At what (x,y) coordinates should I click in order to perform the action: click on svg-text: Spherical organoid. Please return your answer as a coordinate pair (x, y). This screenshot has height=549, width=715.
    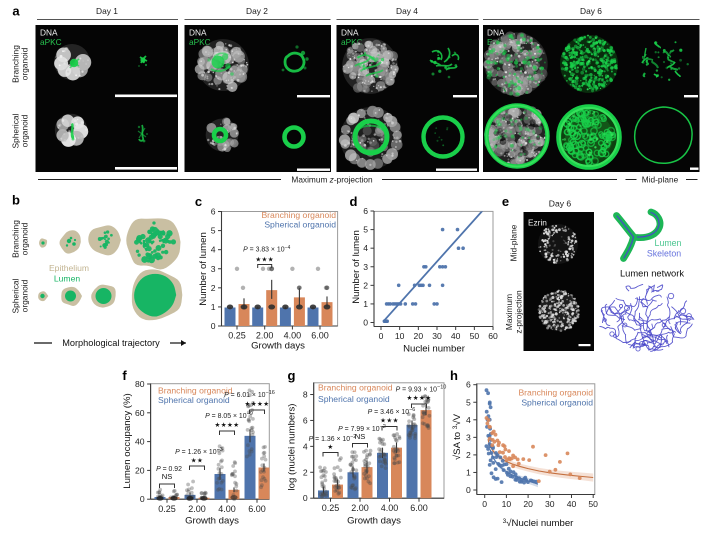
    Looking at the image, I should click on (557, 403).